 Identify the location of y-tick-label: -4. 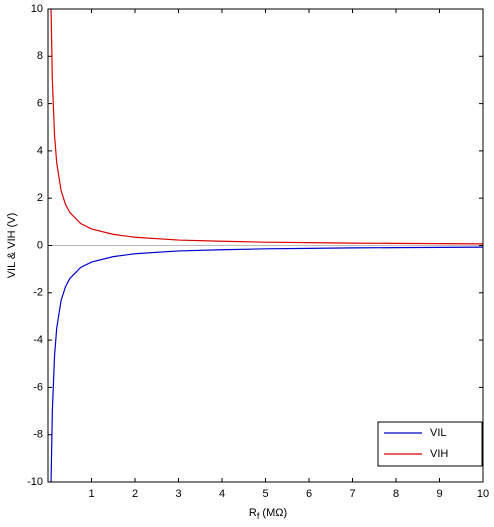
(38, 340).